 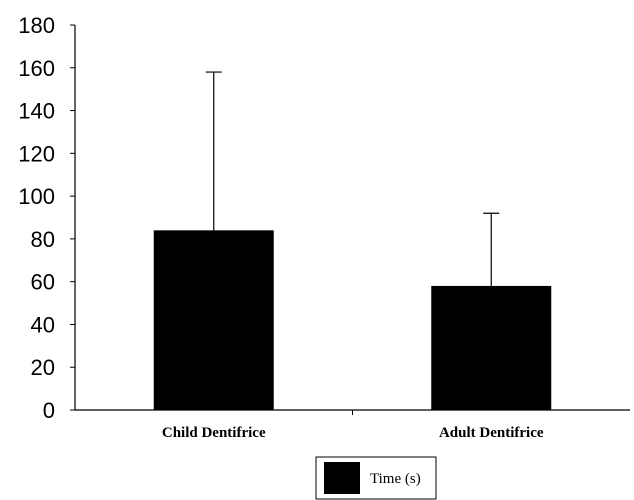 What do you see at coordinates (43, 239) in the screenshot?
I see `y-tick-label: 80` at bounding box center [43, 239].